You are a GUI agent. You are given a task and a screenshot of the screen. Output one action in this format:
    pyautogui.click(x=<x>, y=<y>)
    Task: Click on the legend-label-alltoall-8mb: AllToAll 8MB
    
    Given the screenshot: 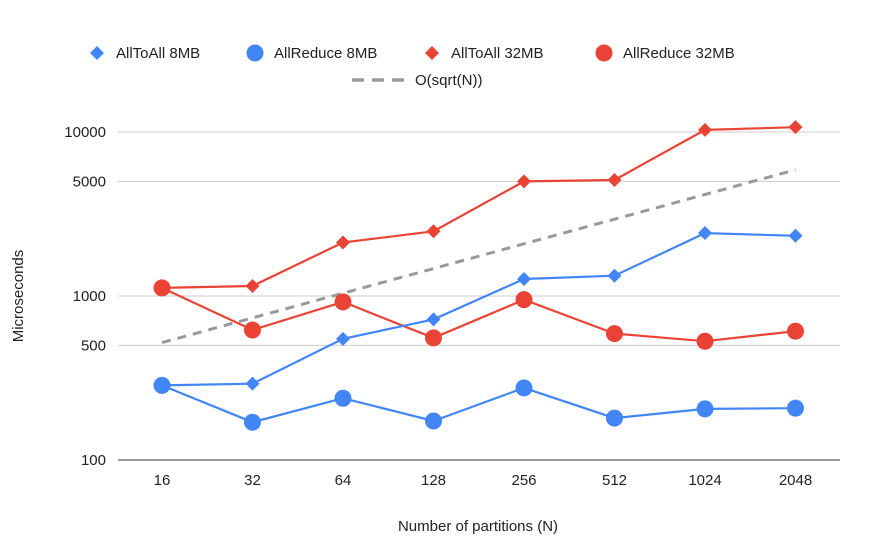 What is the action you would take?
    pyautogui.click(x=158, y=53)
    